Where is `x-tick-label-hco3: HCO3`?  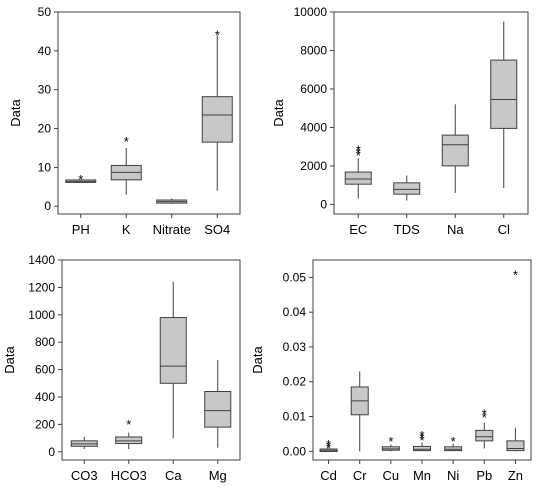
x-tick-label-hco3: HCO3 is located at coordinates (129, 475).